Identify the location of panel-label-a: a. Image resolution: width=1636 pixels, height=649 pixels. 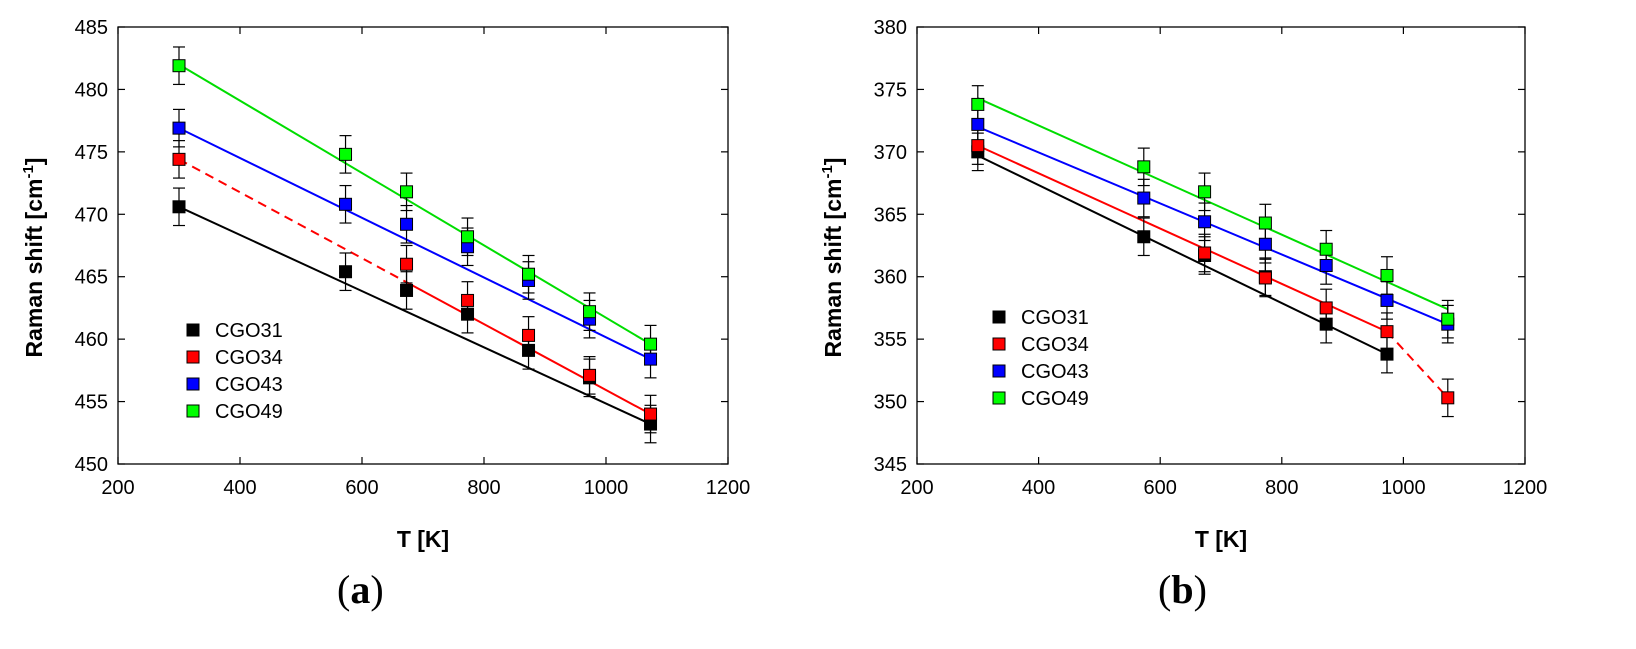
(360, 589).